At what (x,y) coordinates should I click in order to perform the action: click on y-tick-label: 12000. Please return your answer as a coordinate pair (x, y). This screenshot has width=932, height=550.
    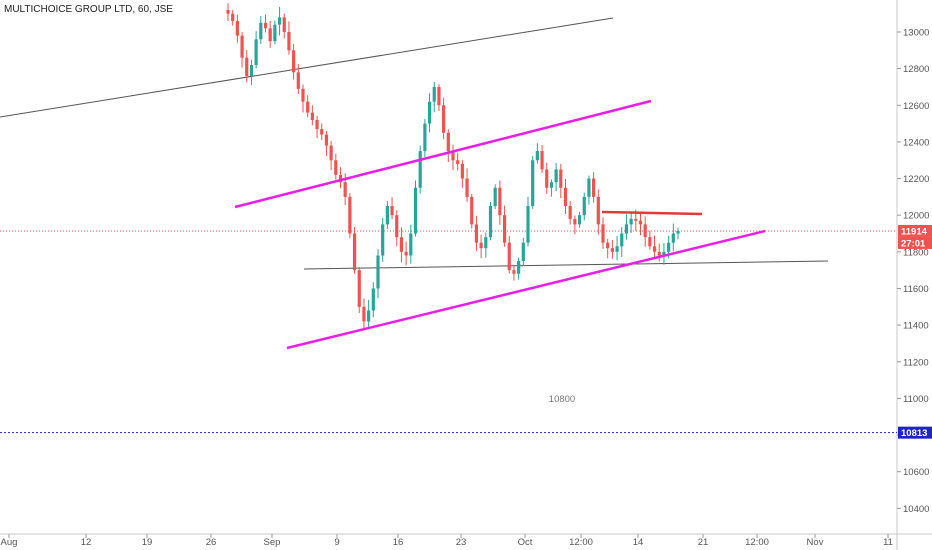
    Looking at the image, I should click on (916, 216).